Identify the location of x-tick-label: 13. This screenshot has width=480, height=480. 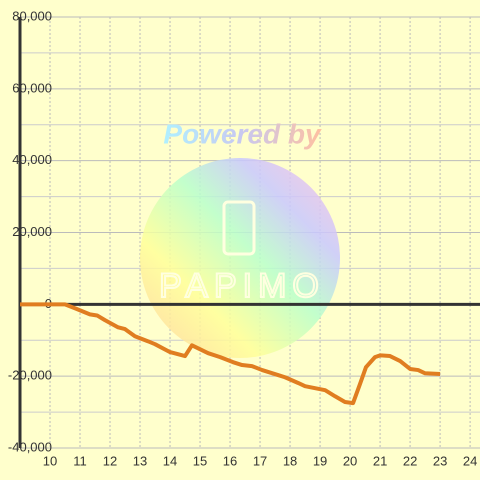
(140, 460).